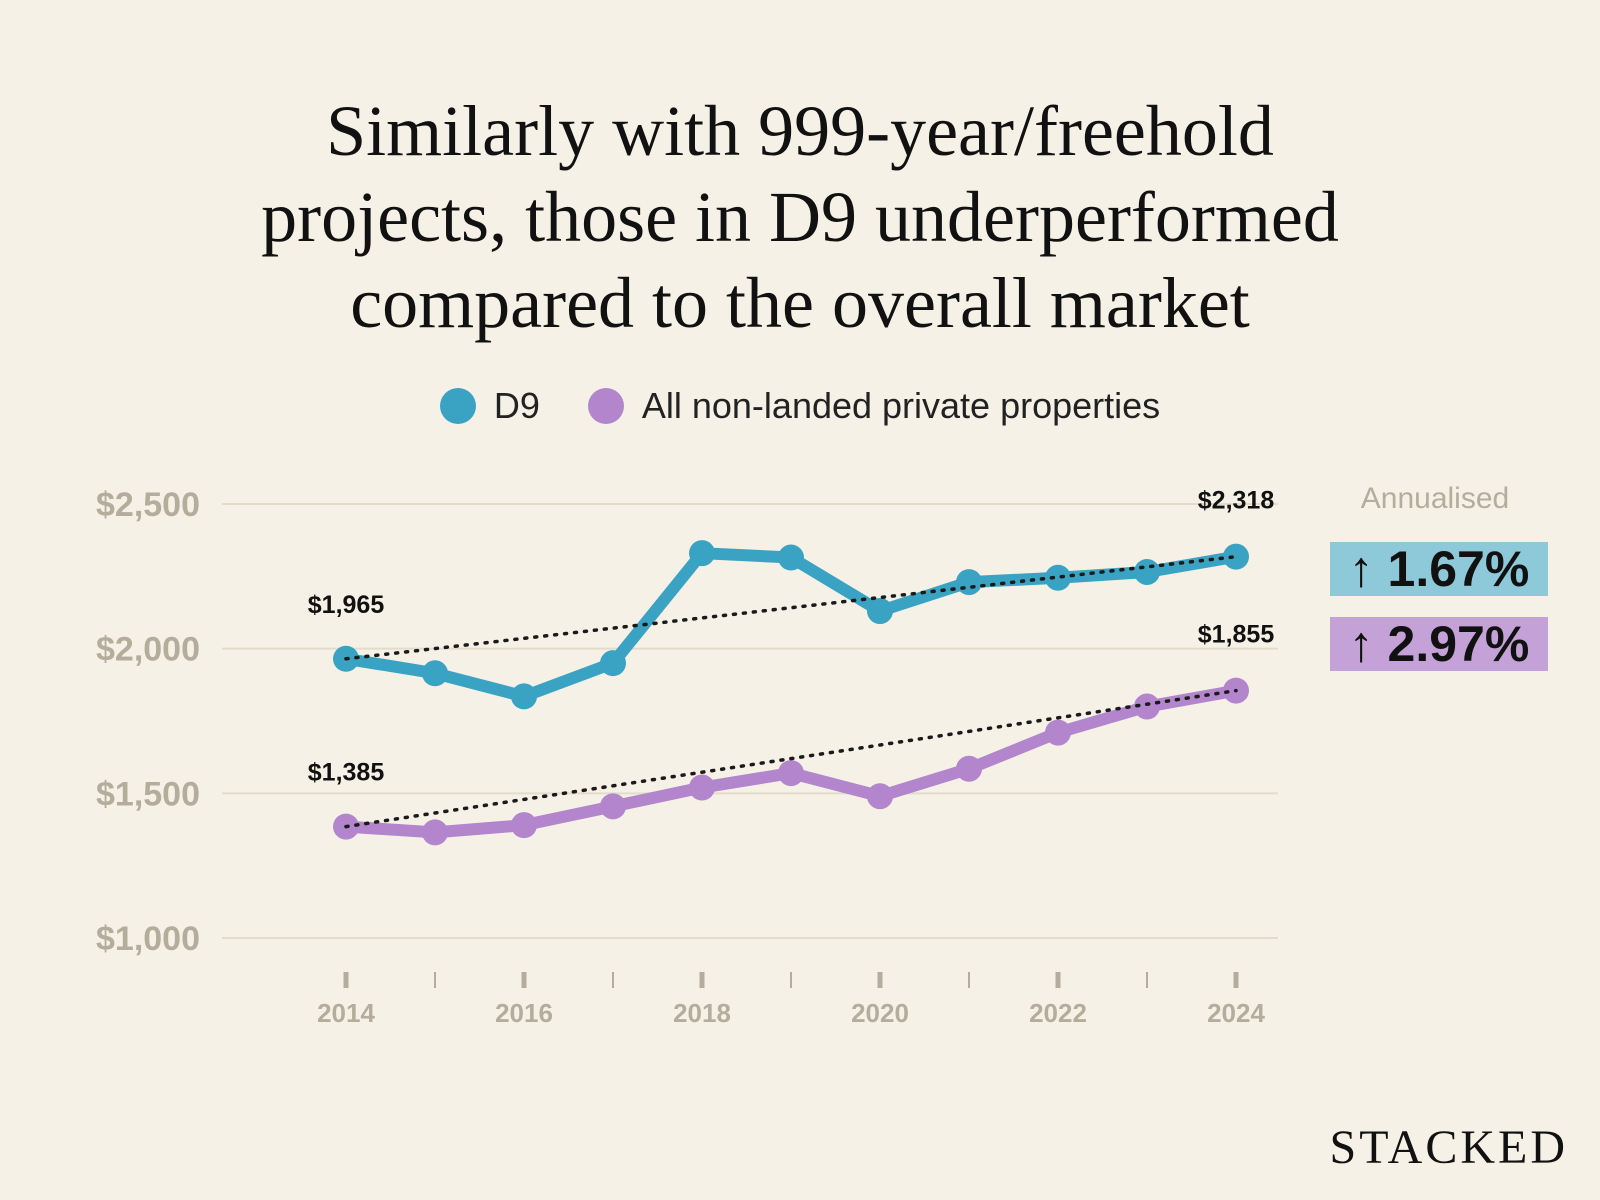 The image size is (1600, 1200). I want to click on d9-growth-badge: ↑ 1.67%, so click(1439, 569).